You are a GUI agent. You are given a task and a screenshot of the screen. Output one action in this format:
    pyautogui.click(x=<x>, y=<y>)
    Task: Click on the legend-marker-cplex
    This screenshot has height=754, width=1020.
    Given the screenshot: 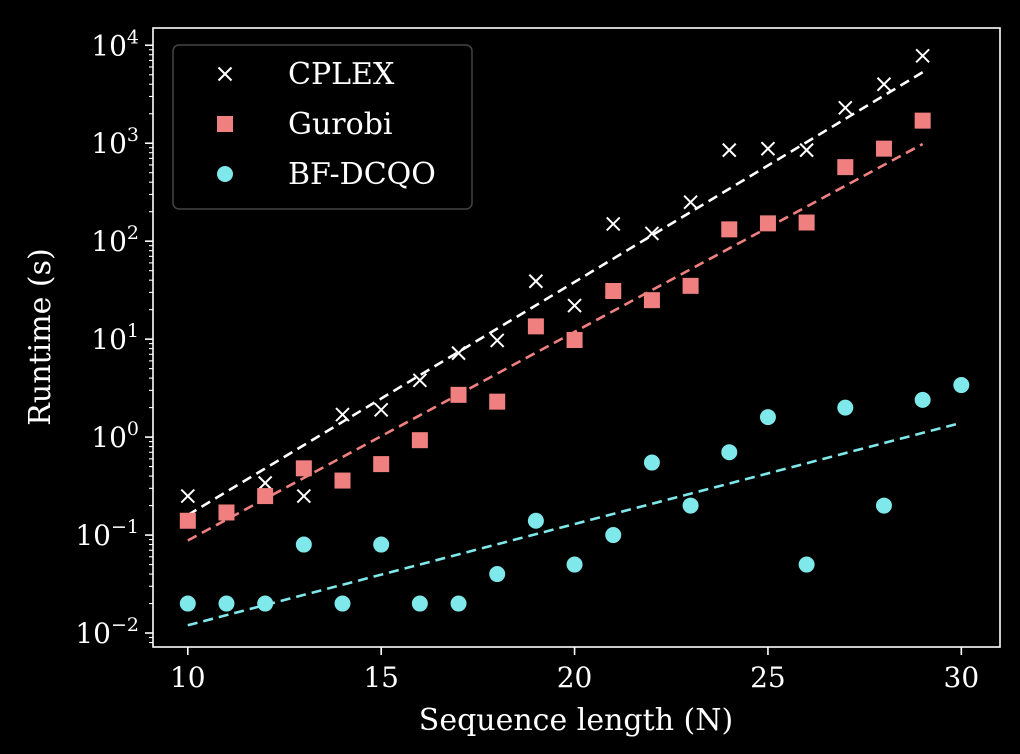 What is the action you would take?
    pyautogui.click(x=225, y=74)
    